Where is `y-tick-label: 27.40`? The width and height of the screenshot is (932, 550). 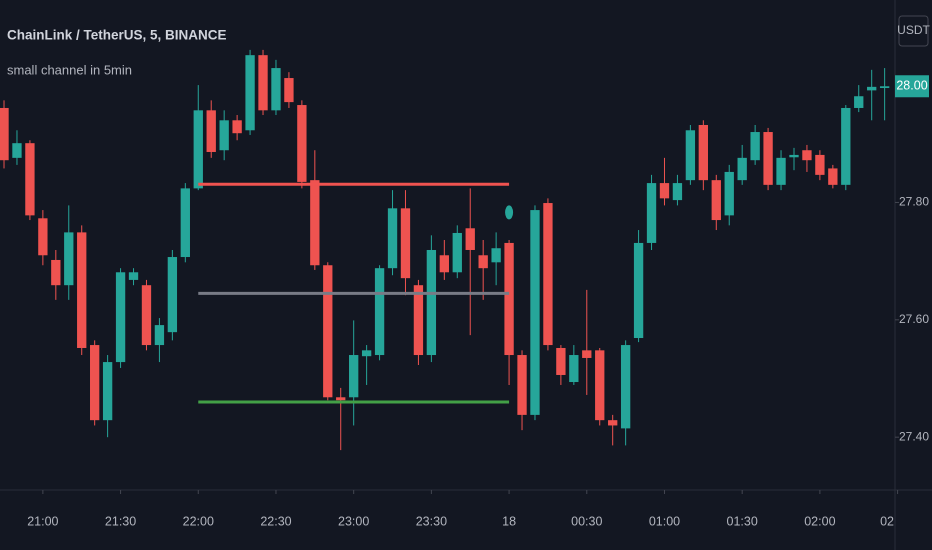
y-tick-label: 27.40 is located at coordinates (914, 436).